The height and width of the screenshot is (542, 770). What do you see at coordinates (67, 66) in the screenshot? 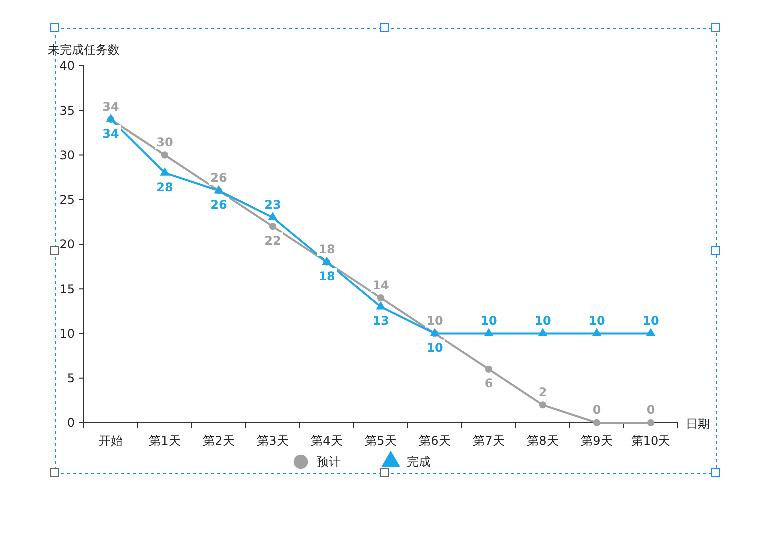
I see `y-tick-label: 40` at bounding box center [67, 66].